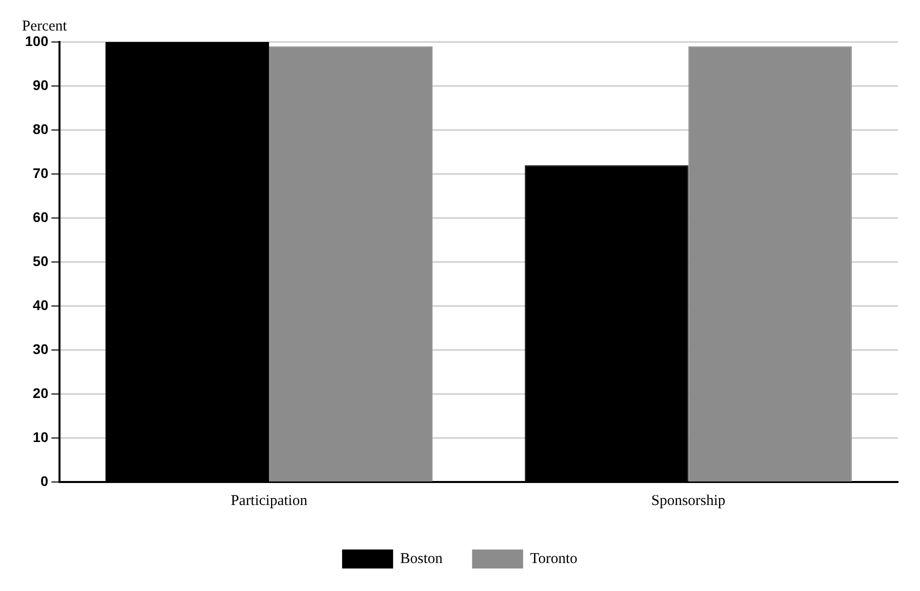 The height and width of the screenshot is (591, 920). I want to click on y-tick-label: 0, so click(44, 480).